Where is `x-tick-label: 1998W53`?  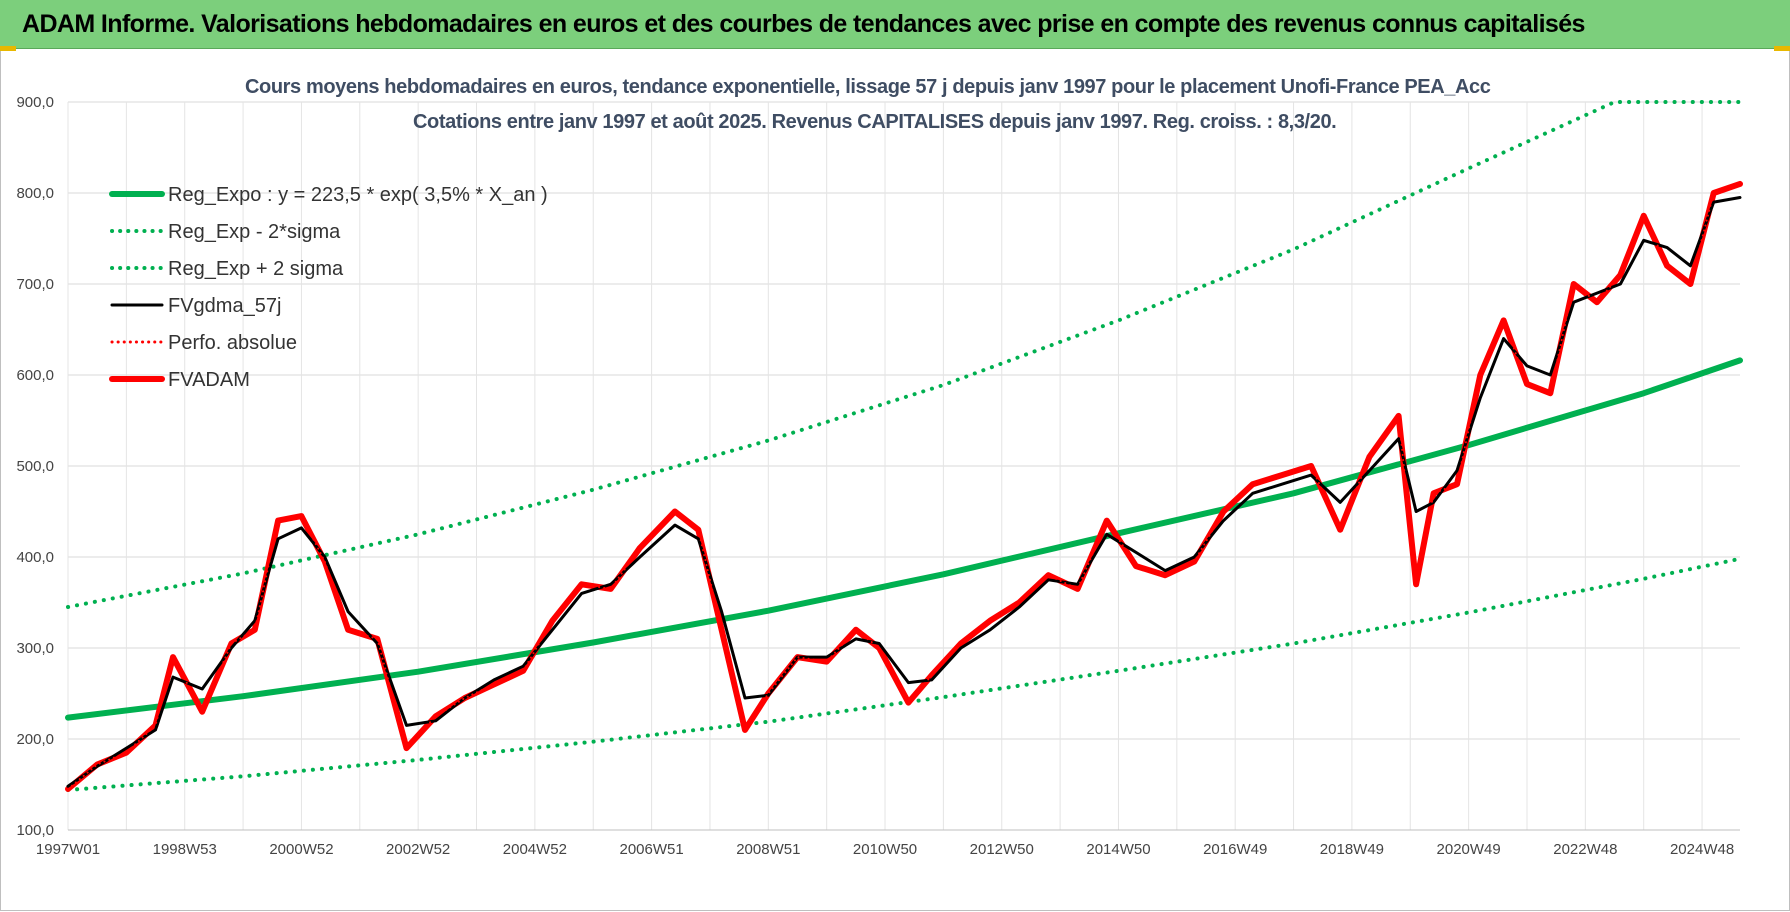
x-tick-label: 1998W53 is located at coordinates (185, 849).